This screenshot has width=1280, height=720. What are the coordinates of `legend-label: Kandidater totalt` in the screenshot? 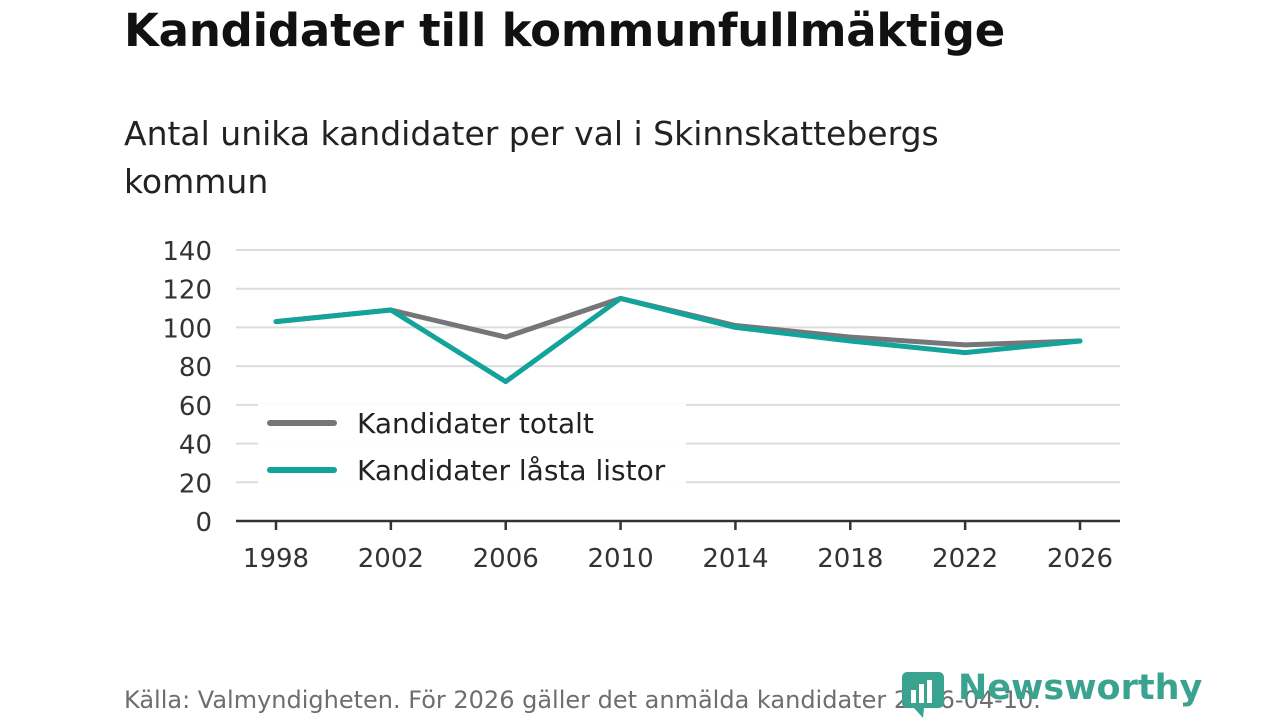 It's located at (475, 423).